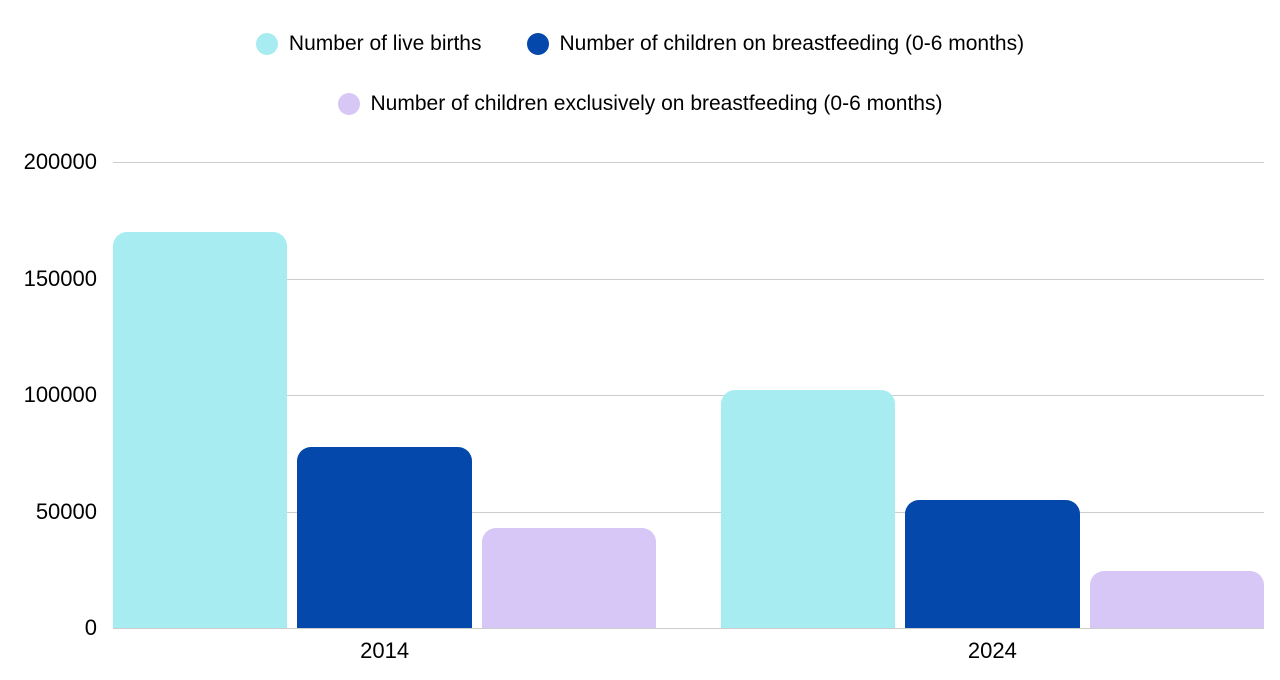 Image resolution: width=1280 pixels, height=680 pixels. I want to click on bar-2014-number-of-live-births, so click(200, 429).